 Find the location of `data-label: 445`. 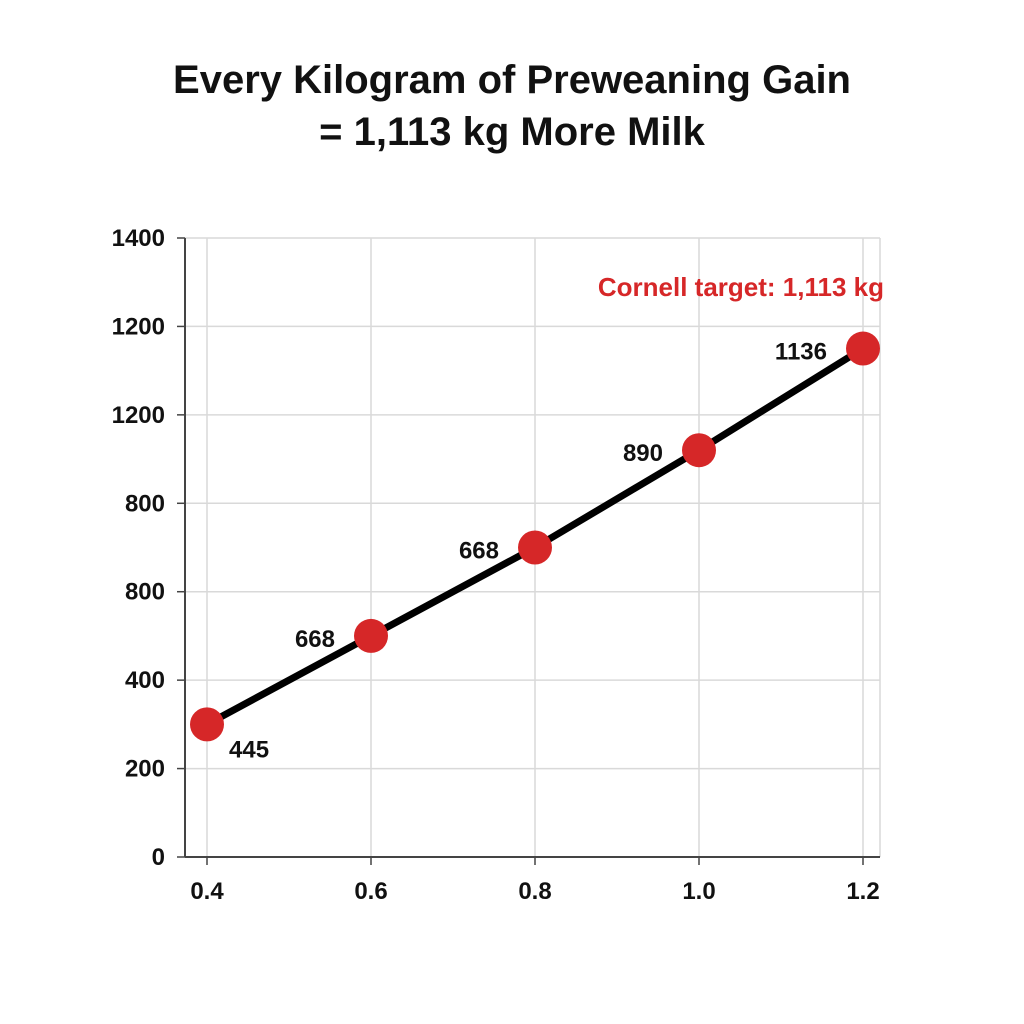

data-label: 445 is located at coordinates (249, 749).